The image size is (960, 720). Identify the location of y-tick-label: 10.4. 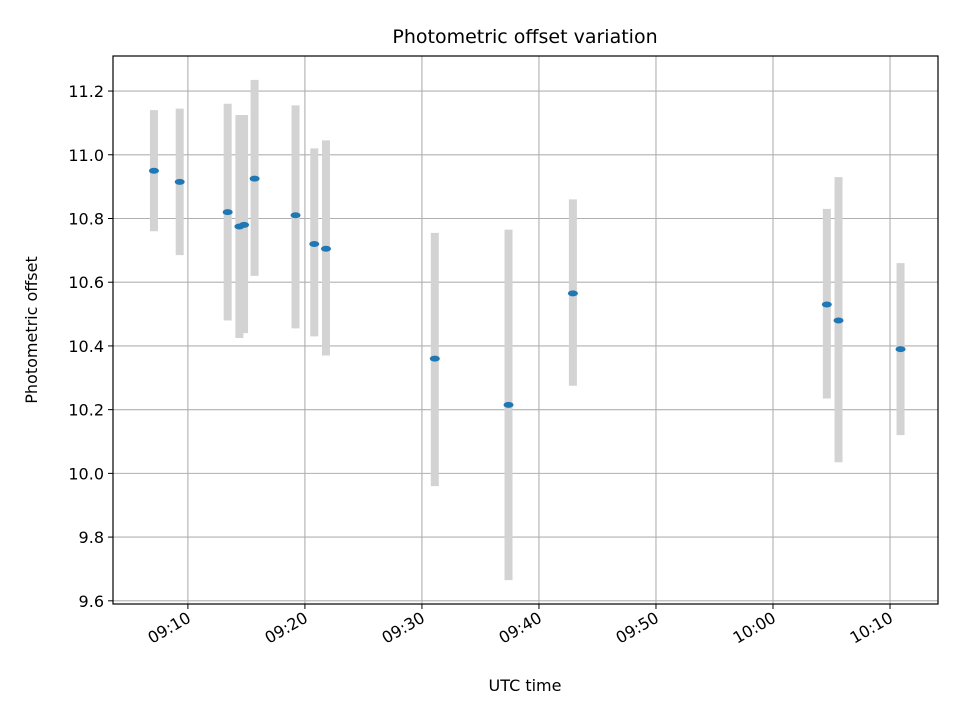
(86, 346).